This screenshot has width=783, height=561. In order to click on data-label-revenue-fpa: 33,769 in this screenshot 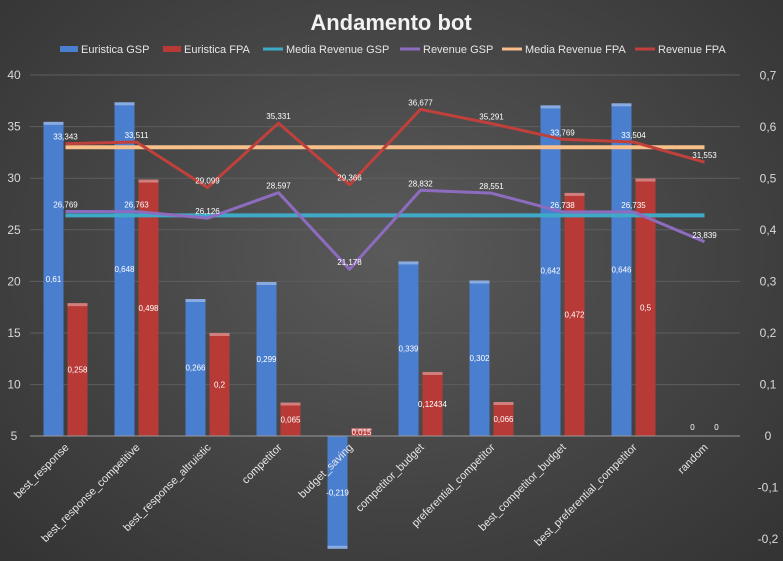, I will do `click(562, 132)`.